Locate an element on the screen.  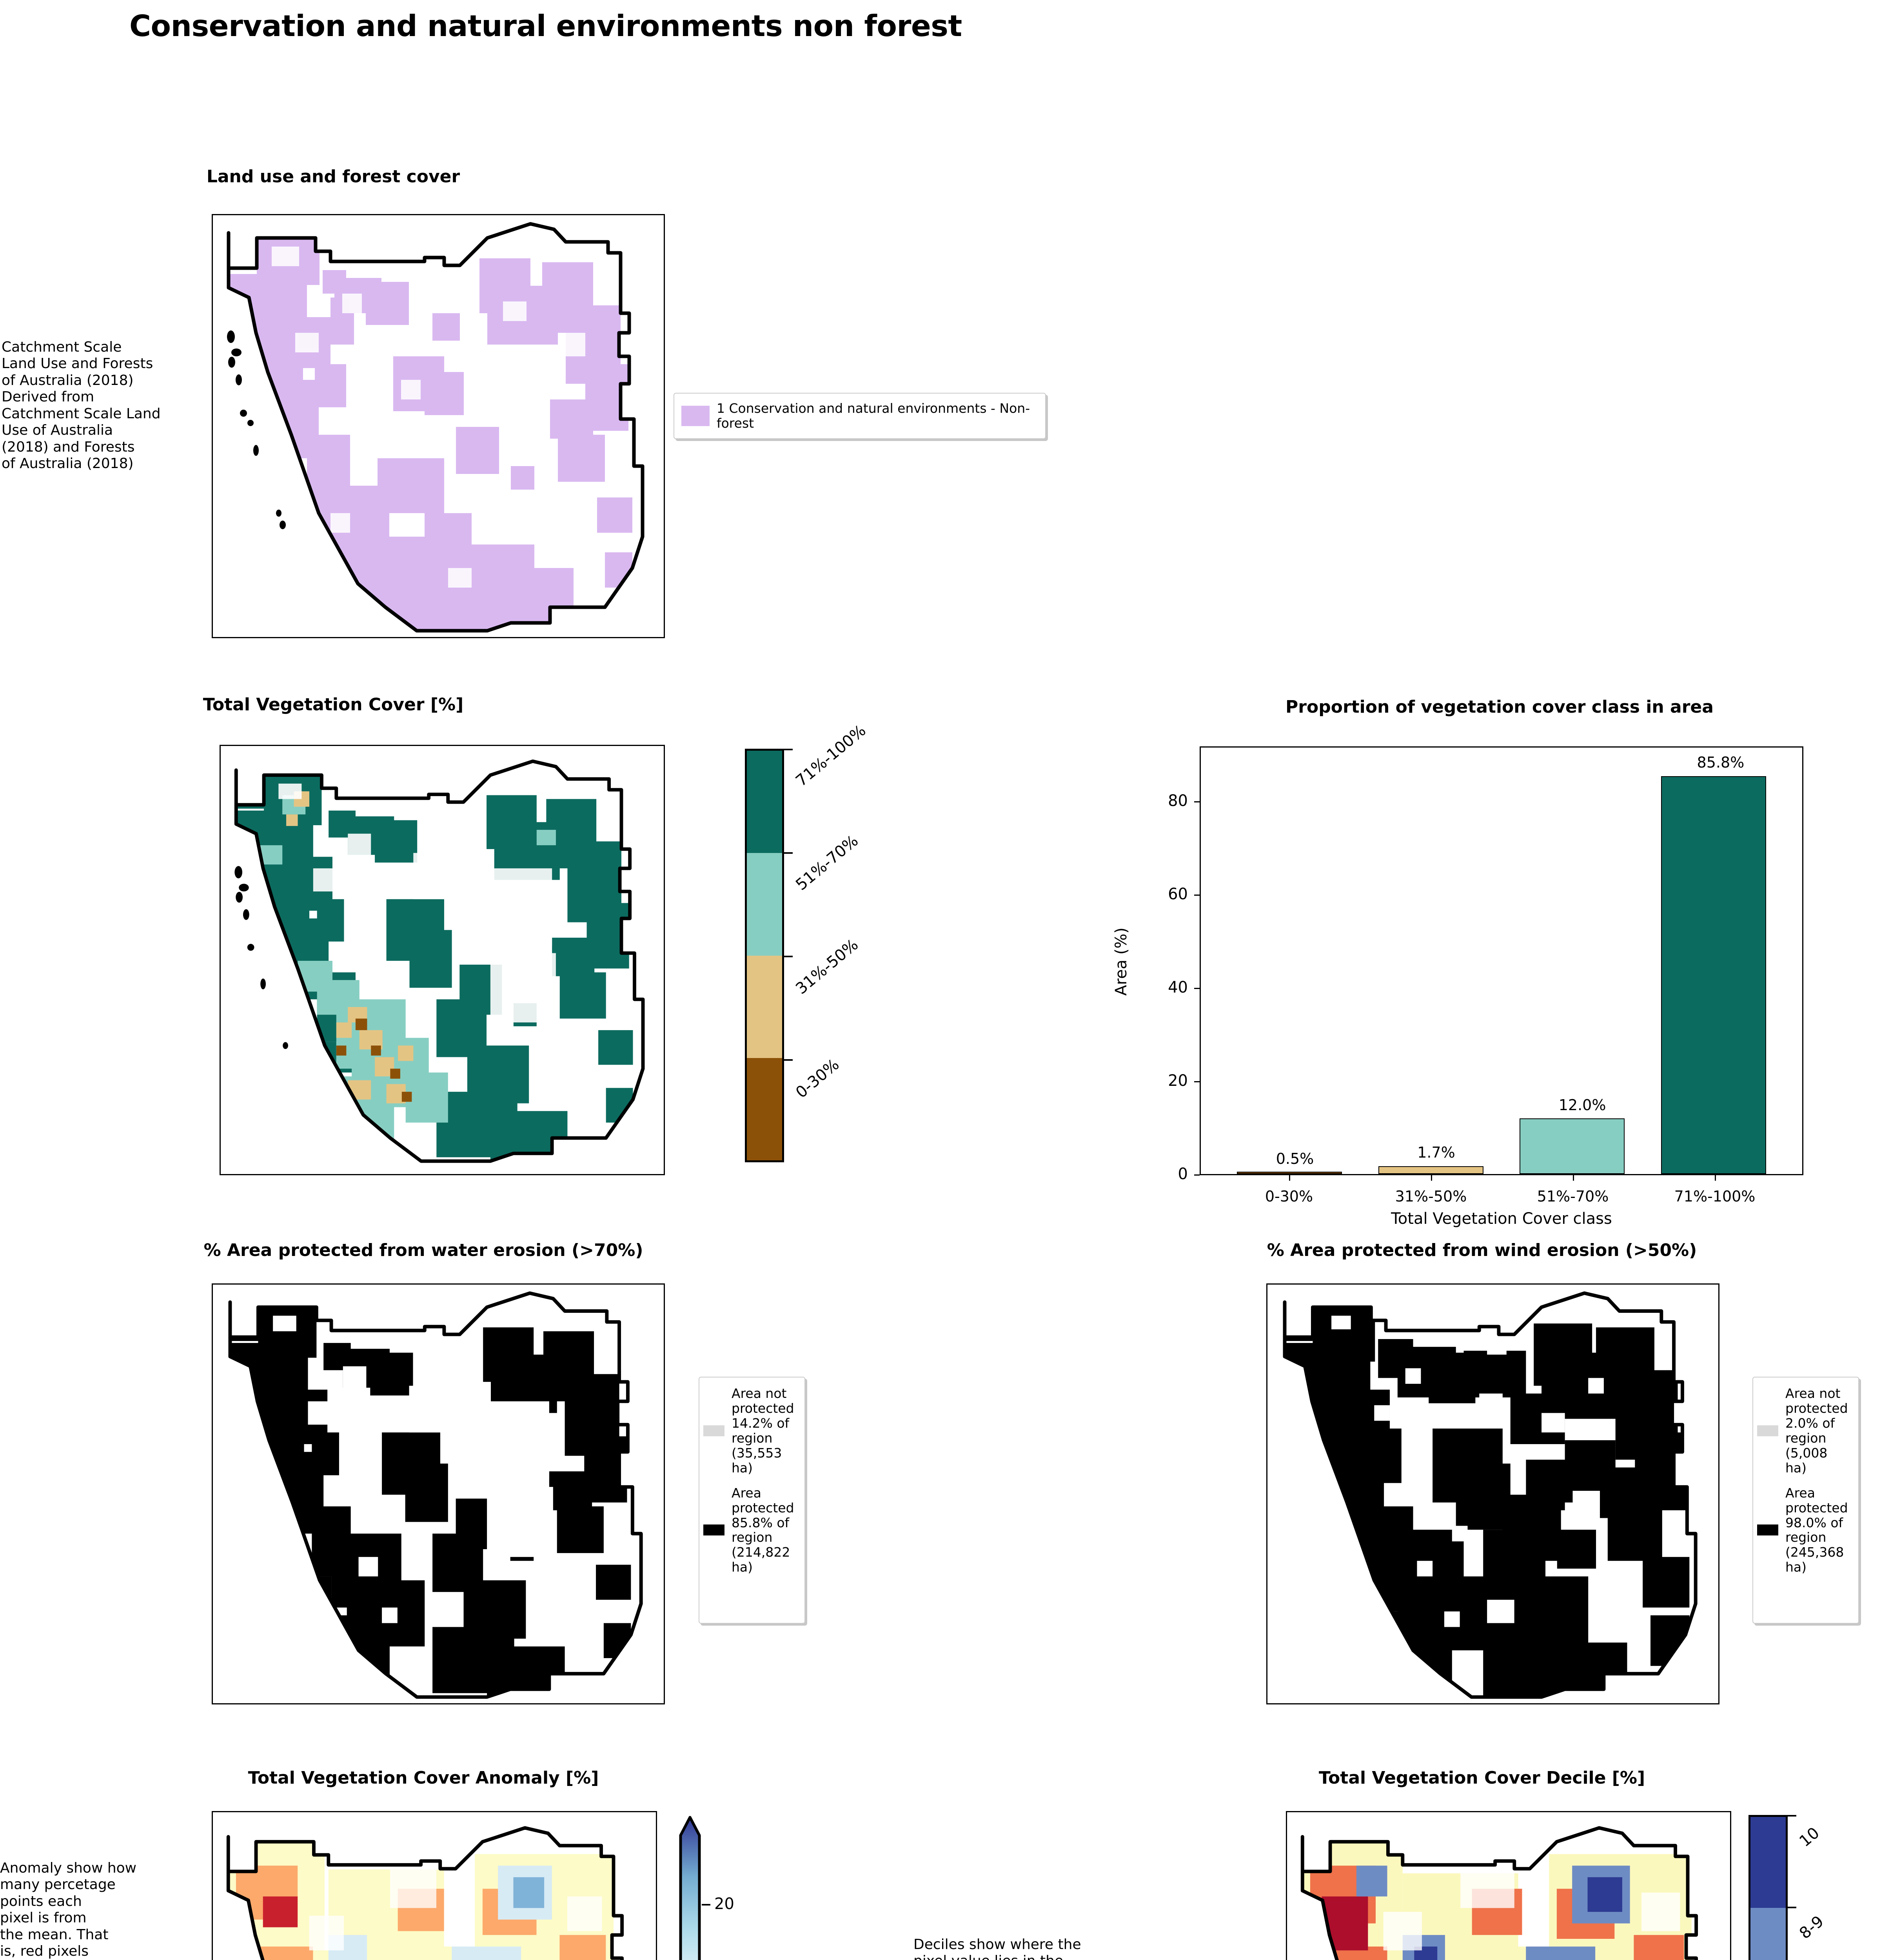
decile-map-svg is located at coordinates (1509, 1889).